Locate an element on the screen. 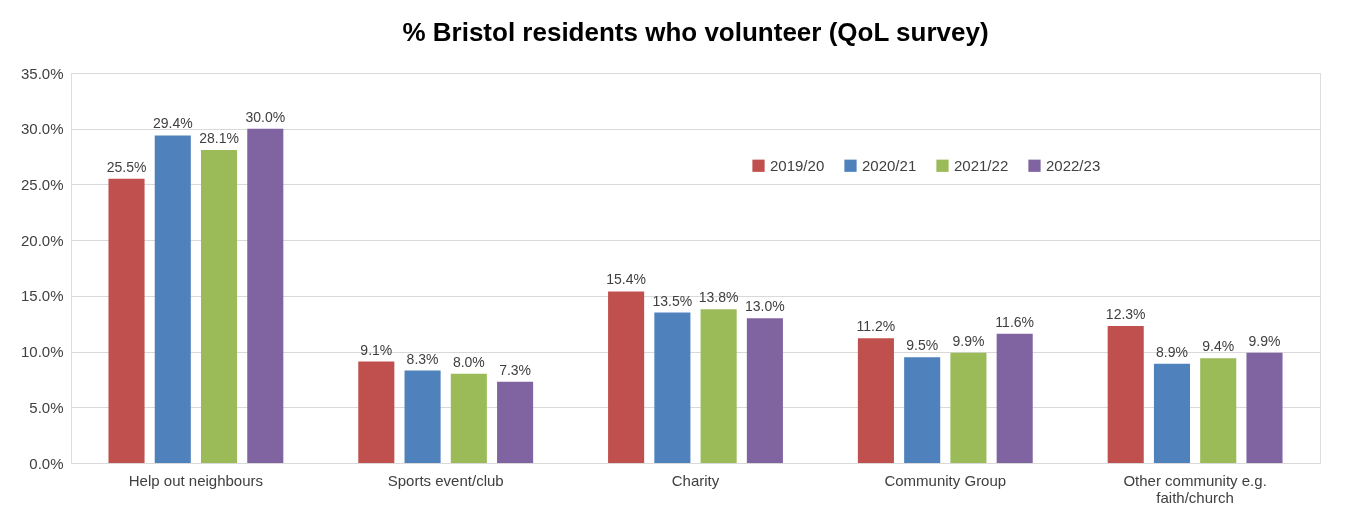 The width and height of the screenshot is (1348, 527). data-label: 13.0% is located at coordinates (765, 306).